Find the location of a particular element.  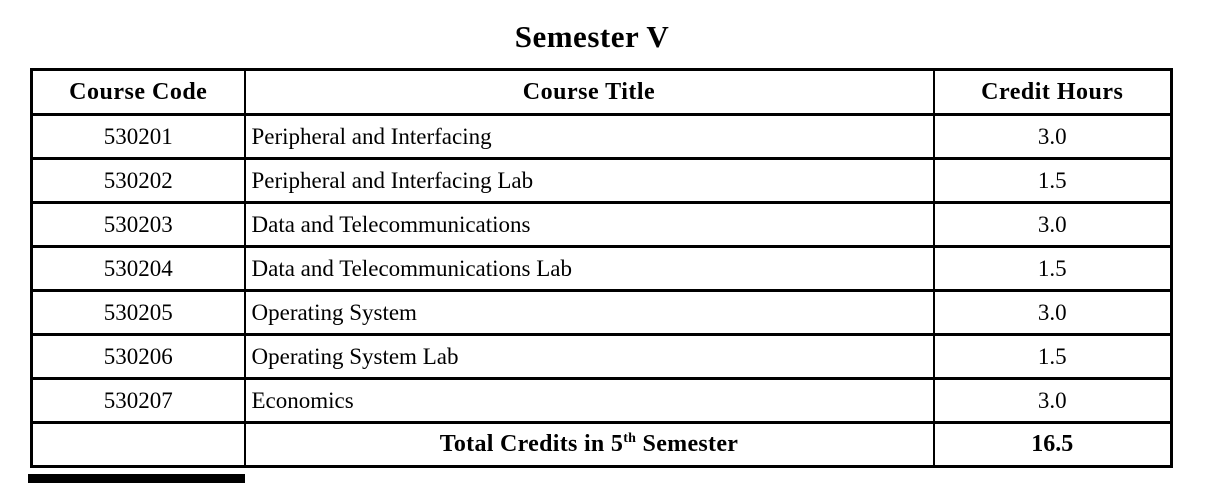

table-row: 530207 Economics 3.0 is located at coordinates (601, 400).